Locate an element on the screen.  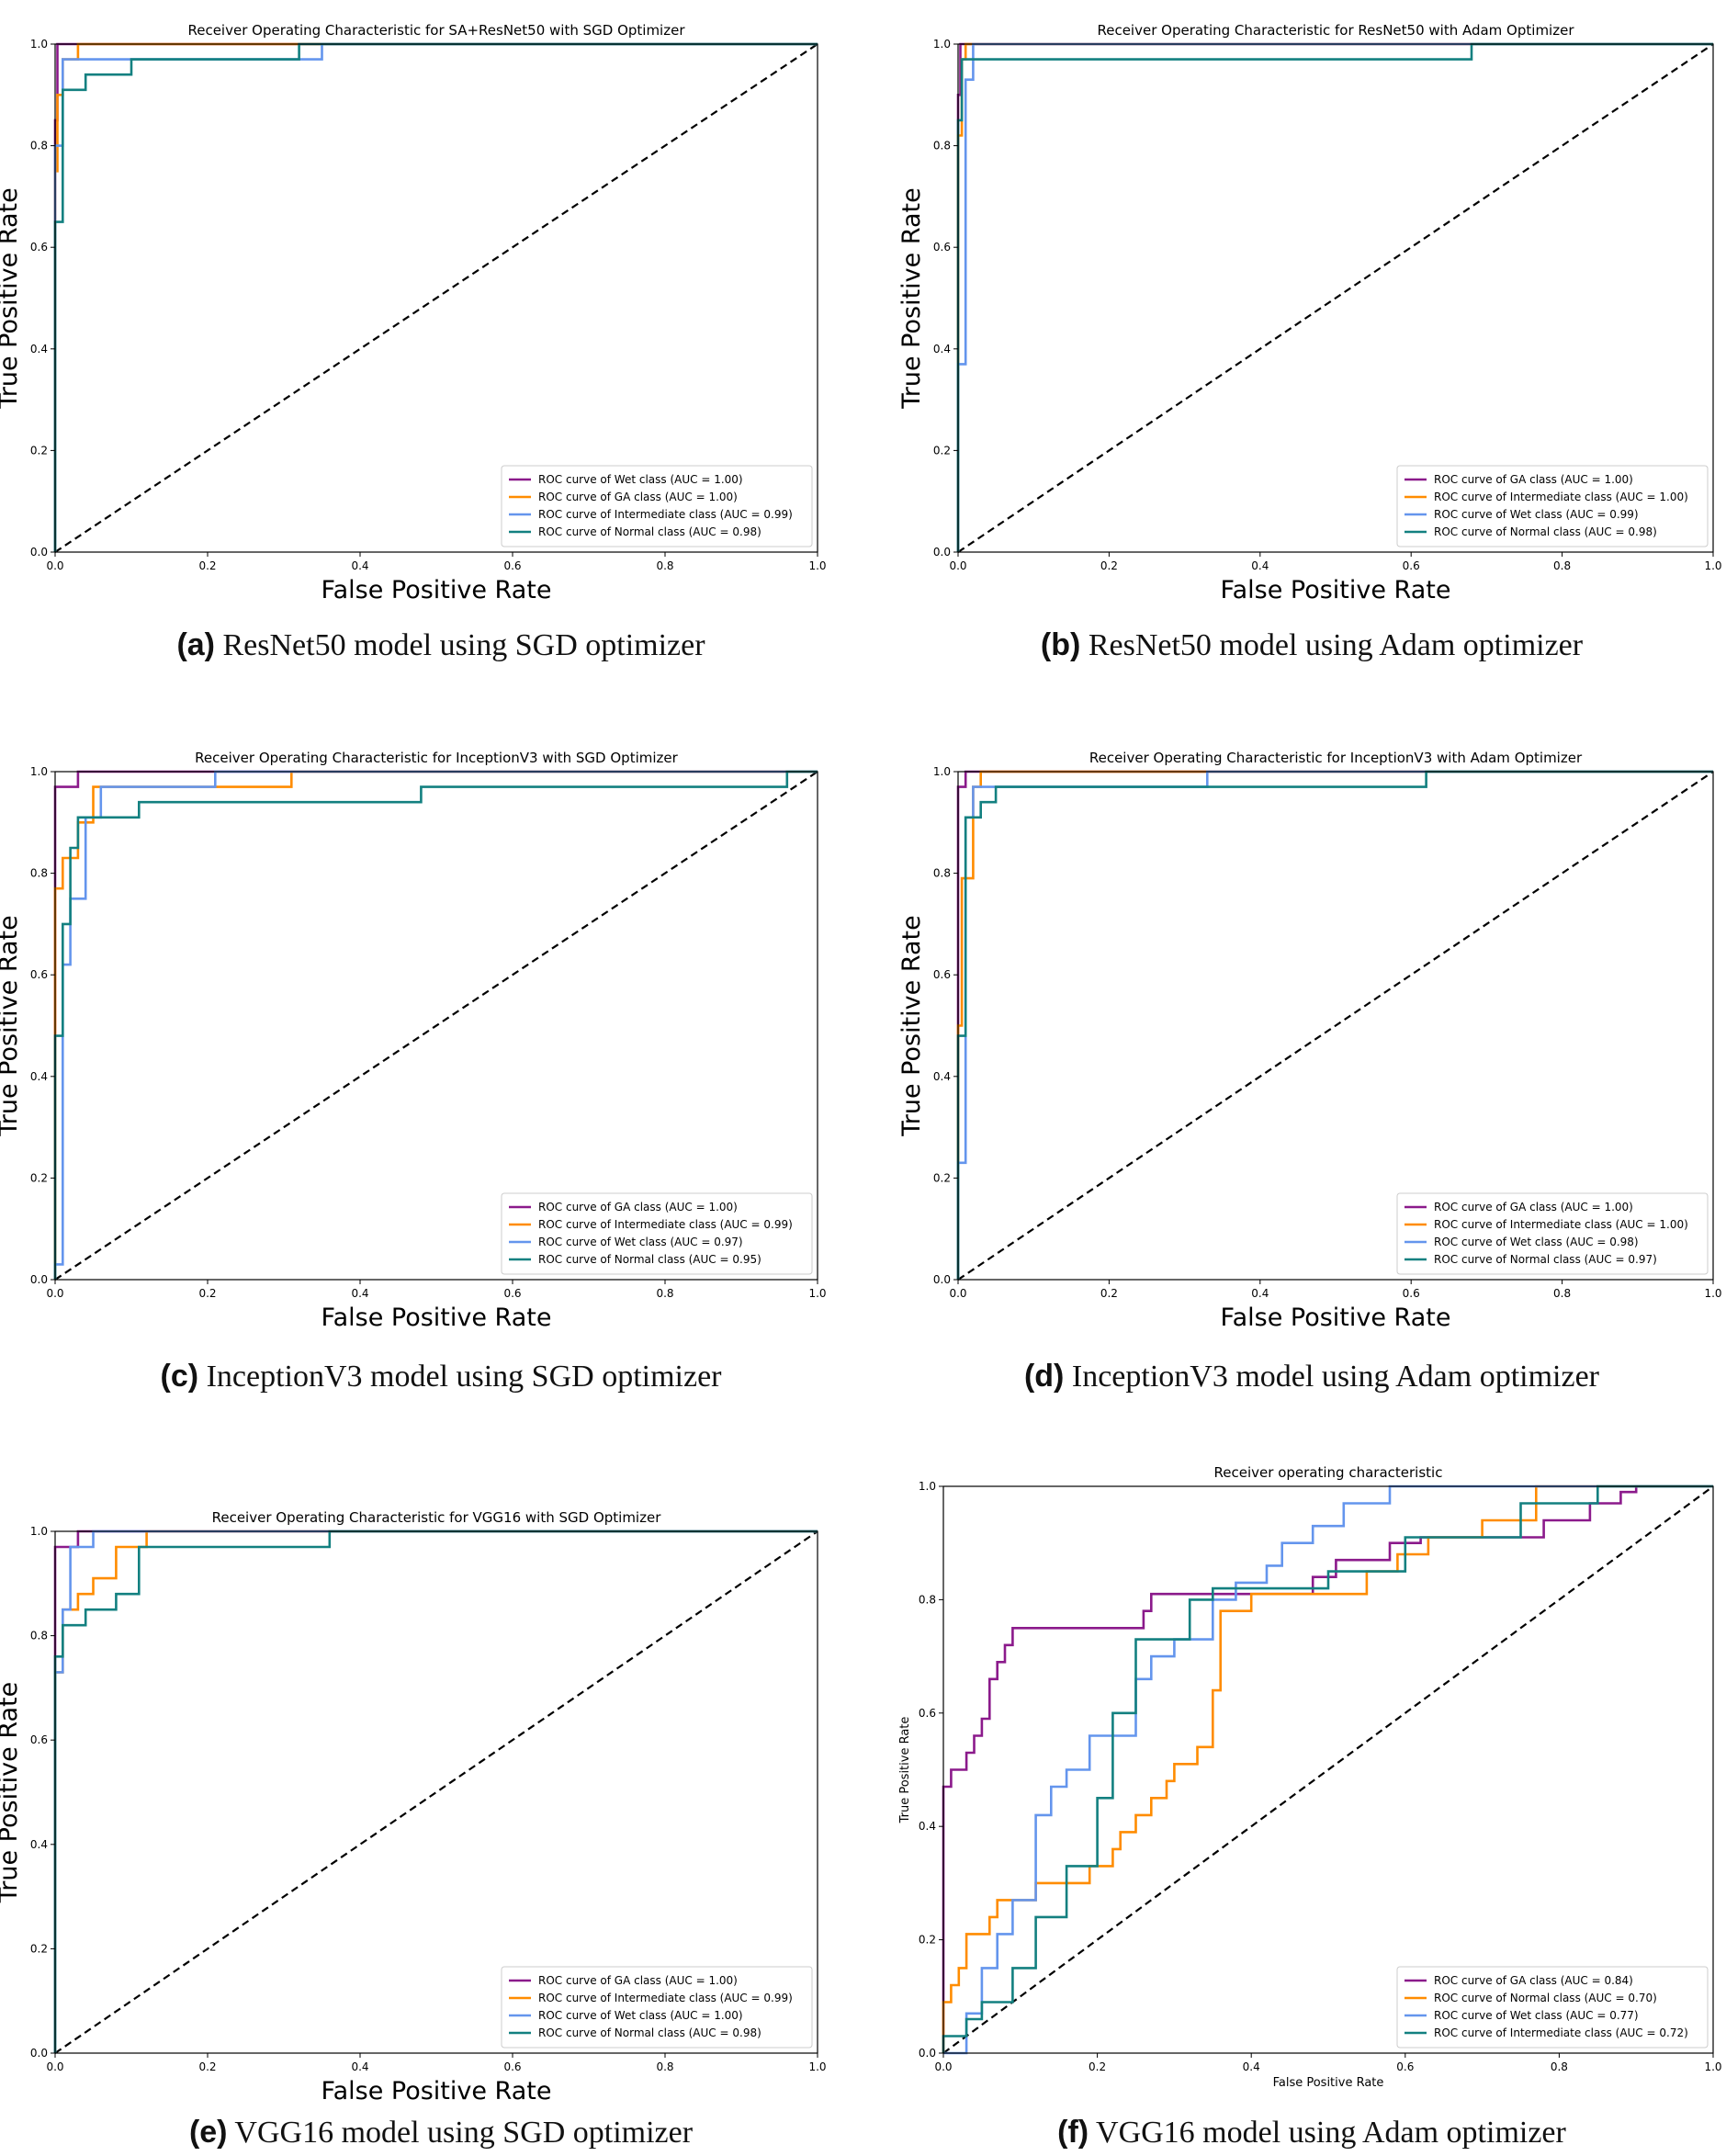
caption-b-letter: (b) is located at coordinates (1060, 644).